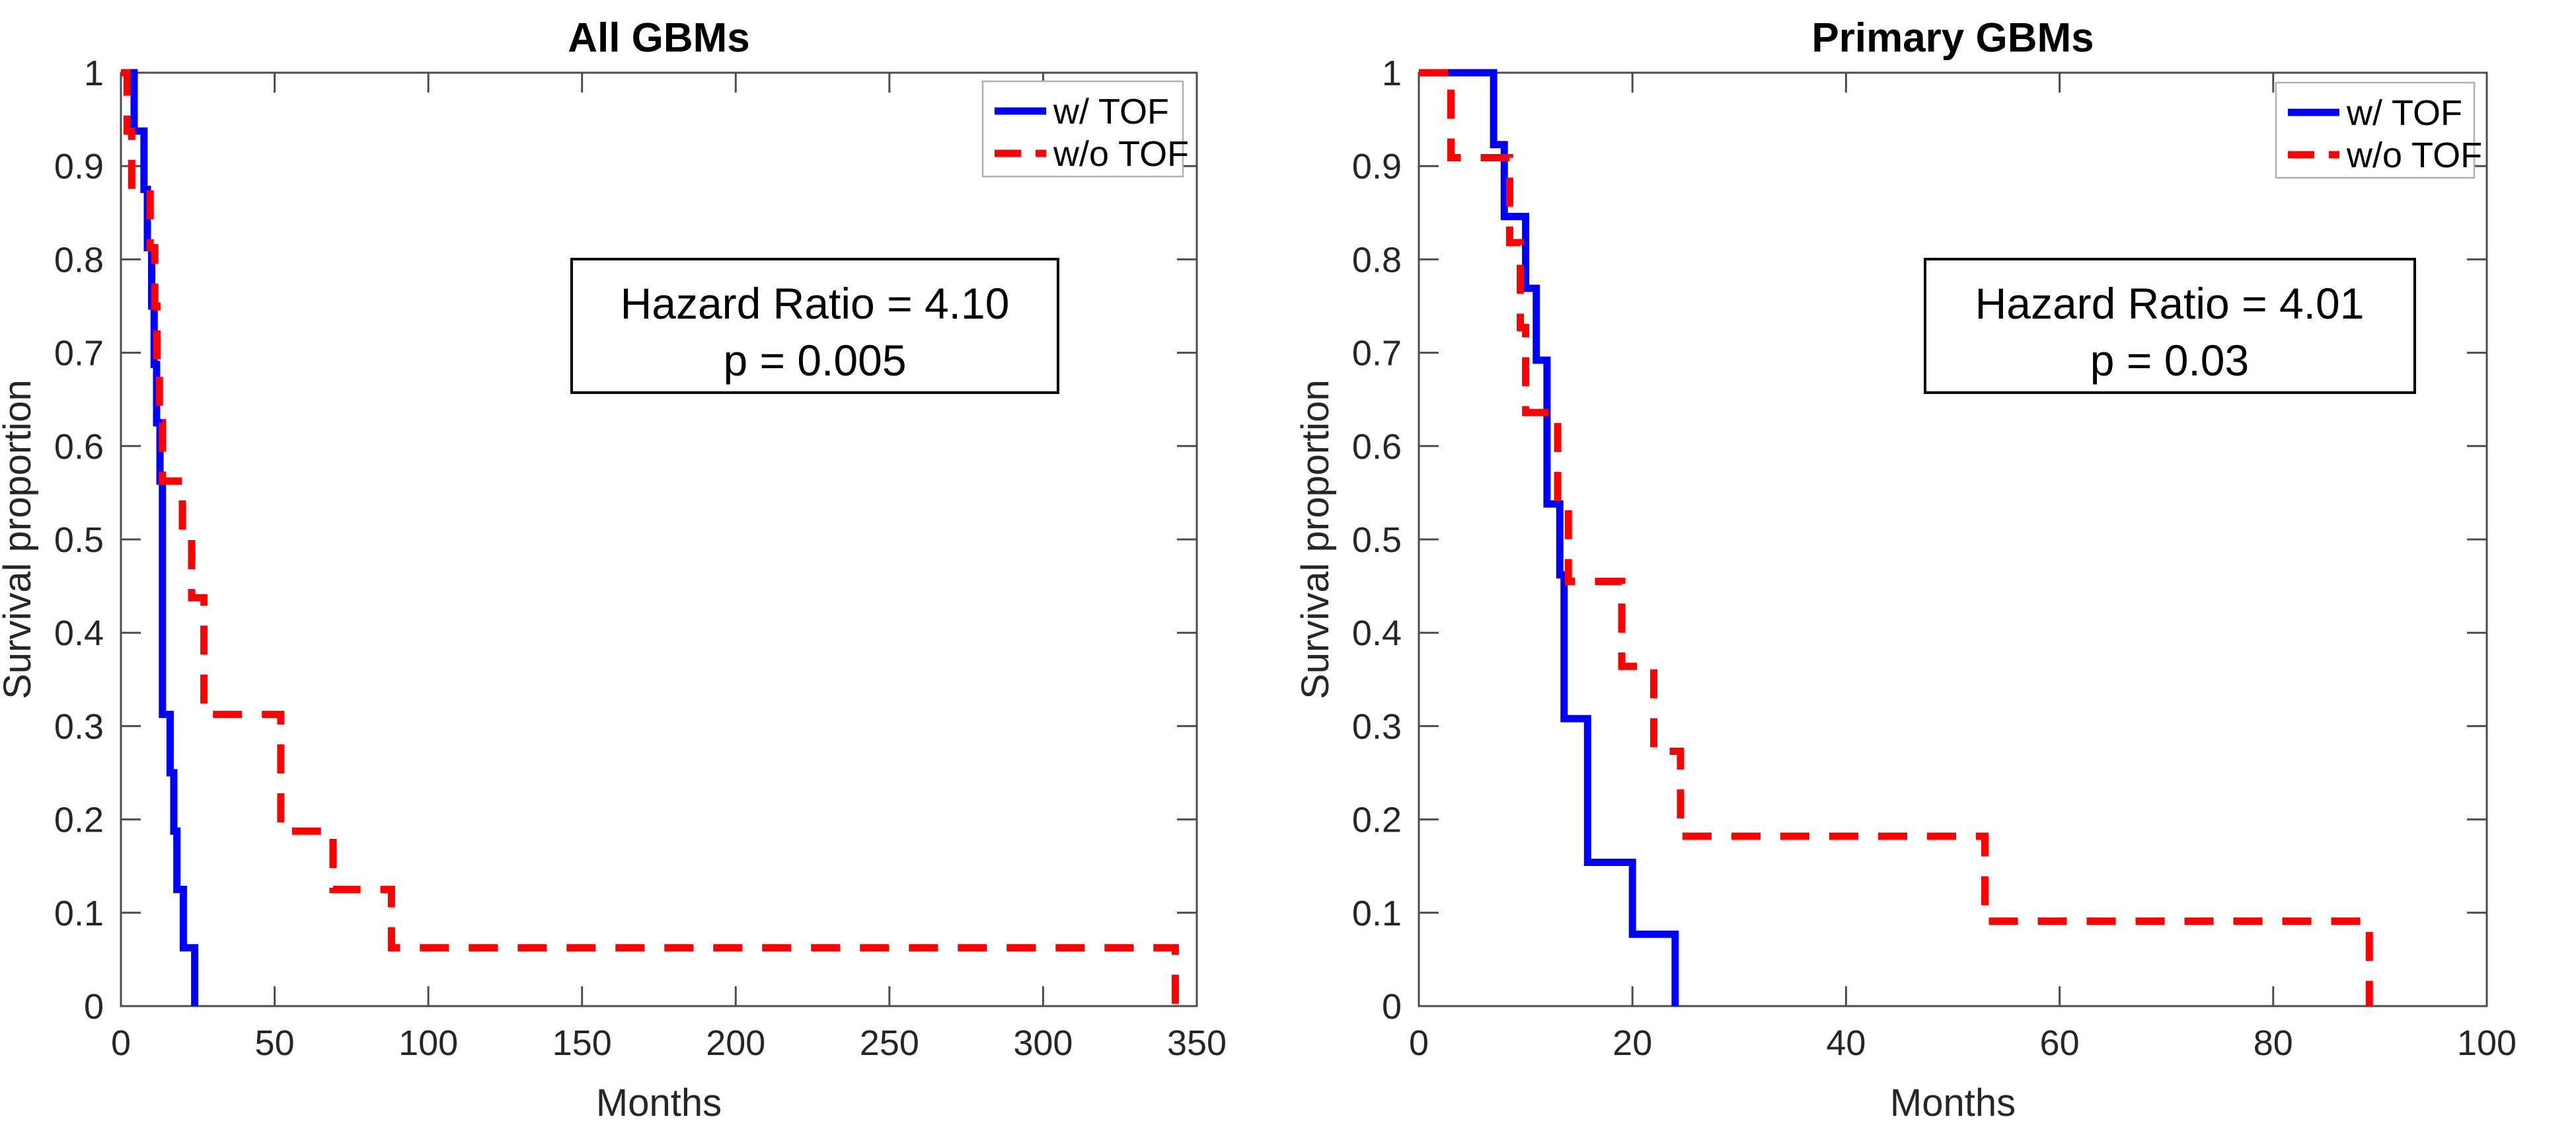 This screenshot has height=1135, width=2576. I want to click on hazard-ratio-text: Hazard Ratio = 4.10, so click(815, 303).